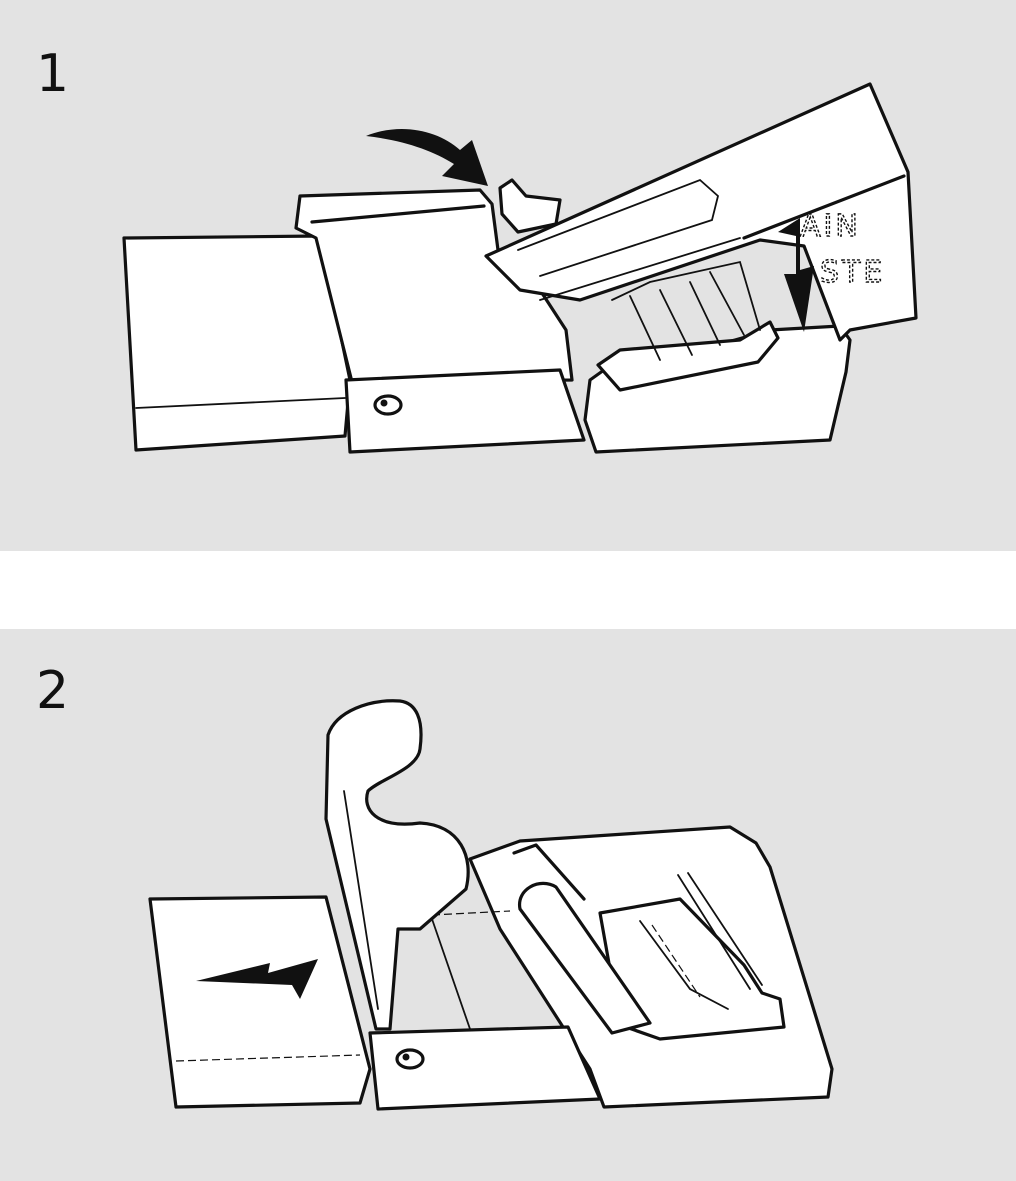 The height and width of the screenshot is (1181, 1016). Describe the element at coordinates (830, 226) in the screenshot. I see `stamp-line-1: AIN` at that location.